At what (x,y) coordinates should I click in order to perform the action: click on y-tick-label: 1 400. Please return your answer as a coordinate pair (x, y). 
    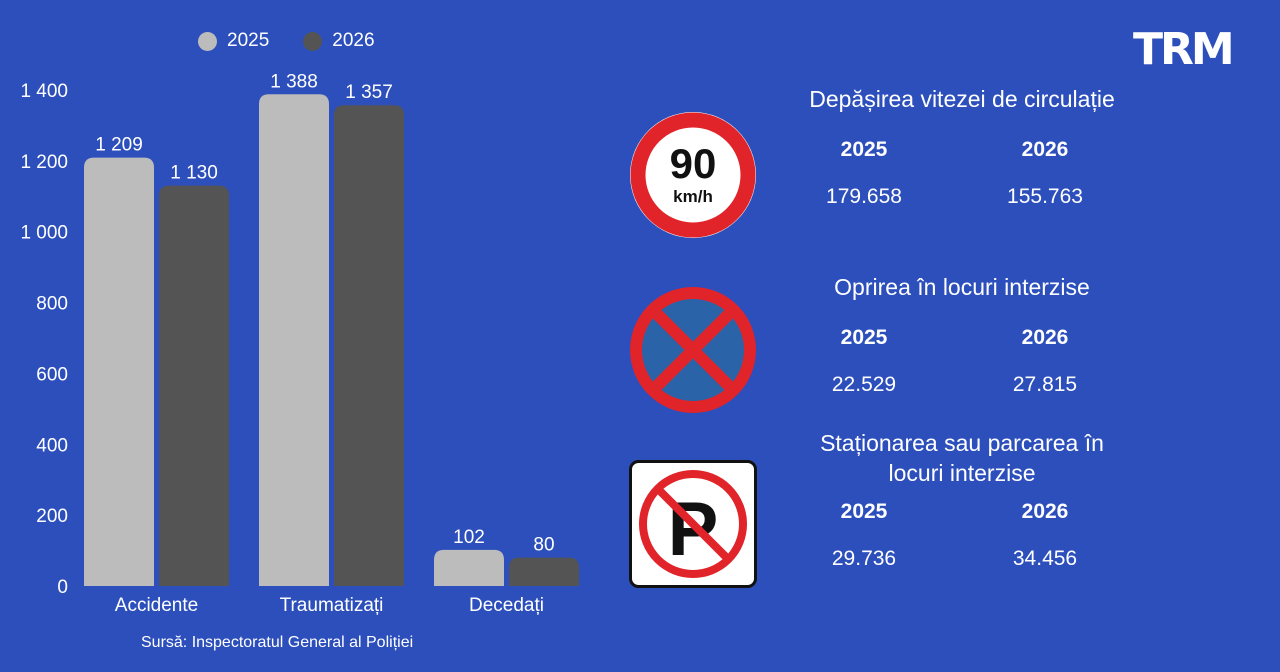
    Looking at the image, I should click on (44, 91).